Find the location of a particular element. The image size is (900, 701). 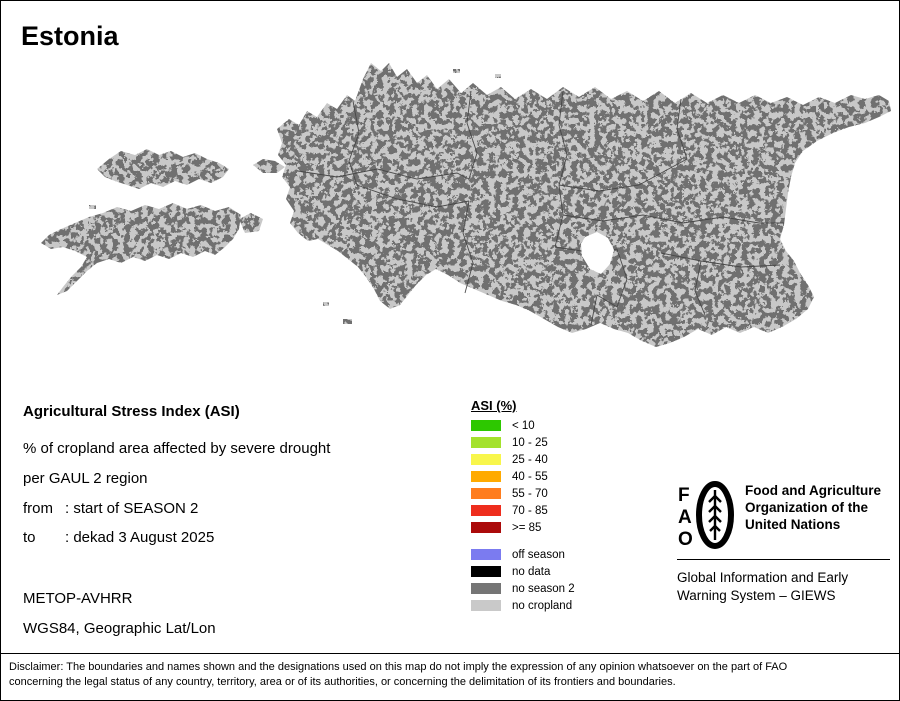

legend-row: 25 - 40 is located at coordinates (561, 459).